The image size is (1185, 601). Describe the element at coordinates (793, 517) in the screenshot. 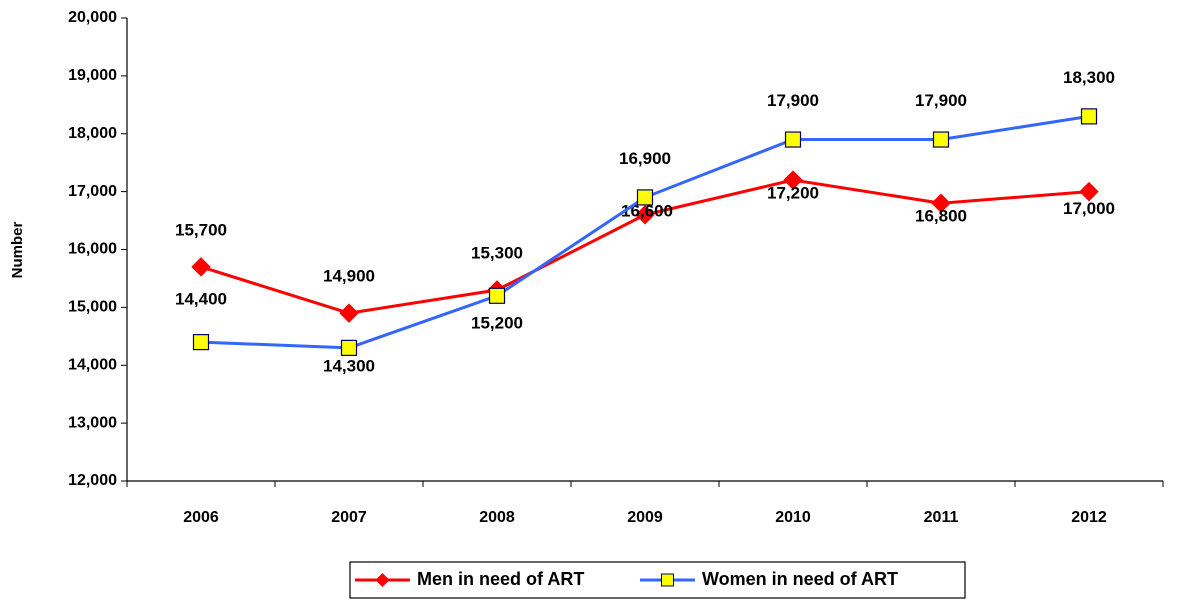

I see `x-tick-label: 2010` at that location.